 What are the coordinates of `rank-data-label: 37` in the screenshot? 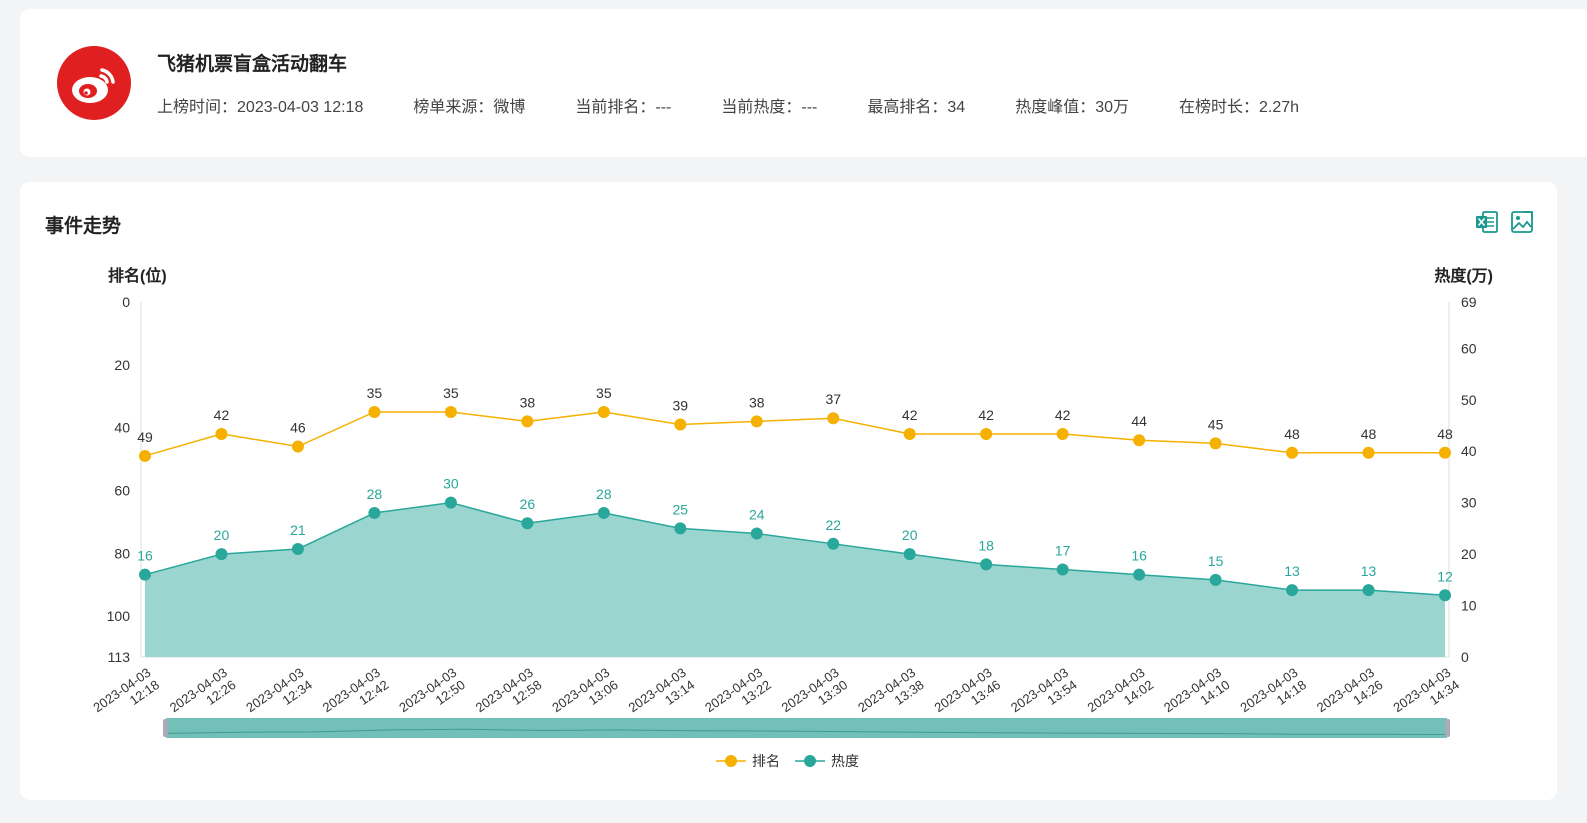 It's located at (833, 399).